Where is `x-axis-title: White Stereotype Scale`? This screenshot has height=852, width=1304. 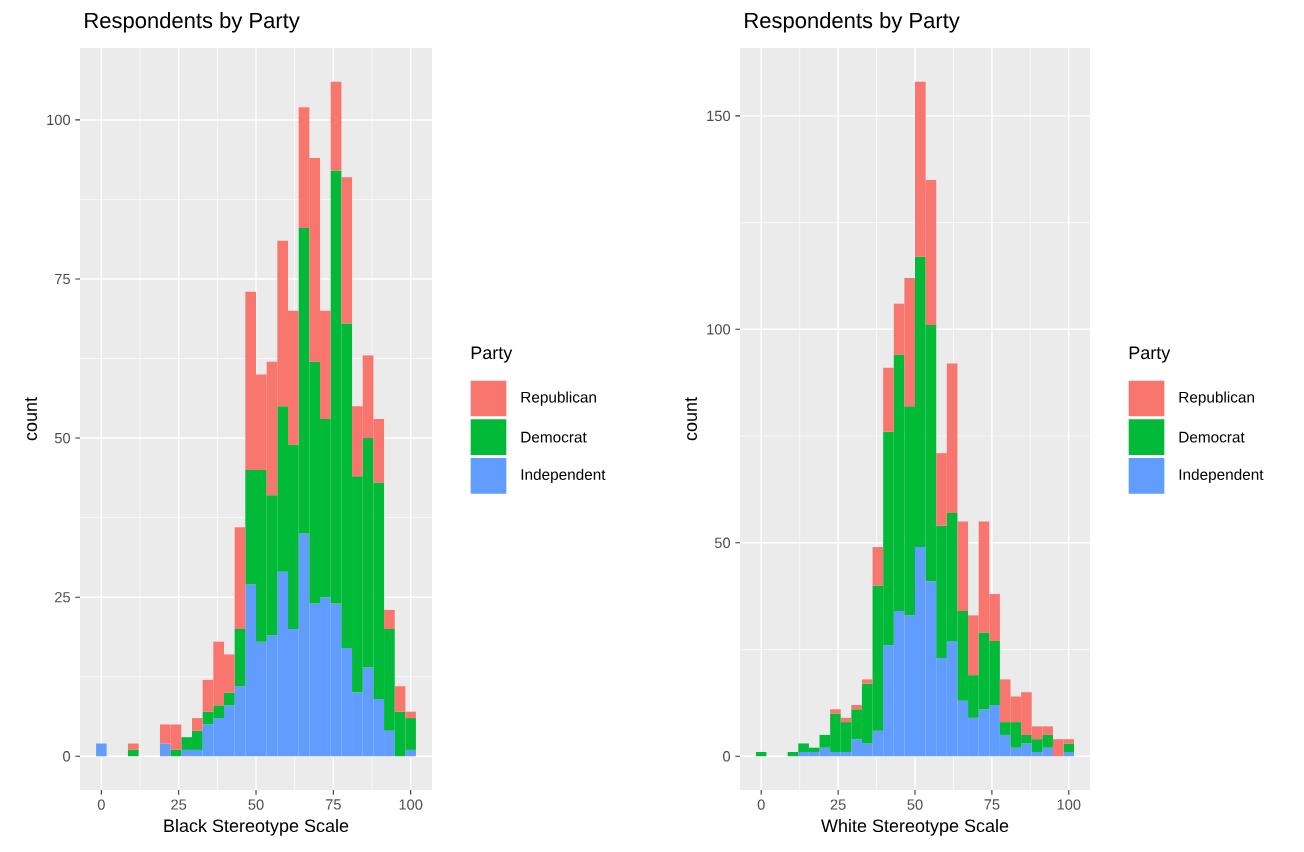
x-axis-title: White Stereotype Scale is located at coordinates (915, 827).